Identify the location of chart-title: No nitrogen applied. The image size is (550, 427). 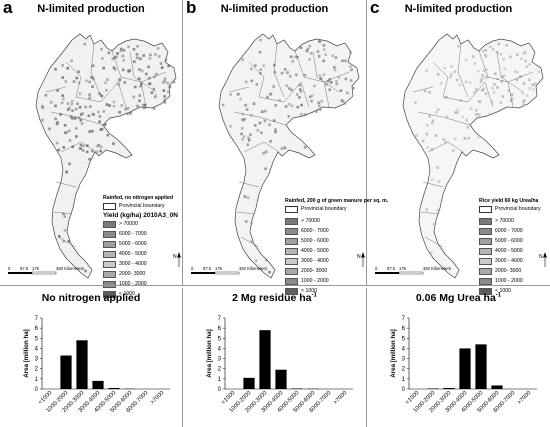
(91, 298).